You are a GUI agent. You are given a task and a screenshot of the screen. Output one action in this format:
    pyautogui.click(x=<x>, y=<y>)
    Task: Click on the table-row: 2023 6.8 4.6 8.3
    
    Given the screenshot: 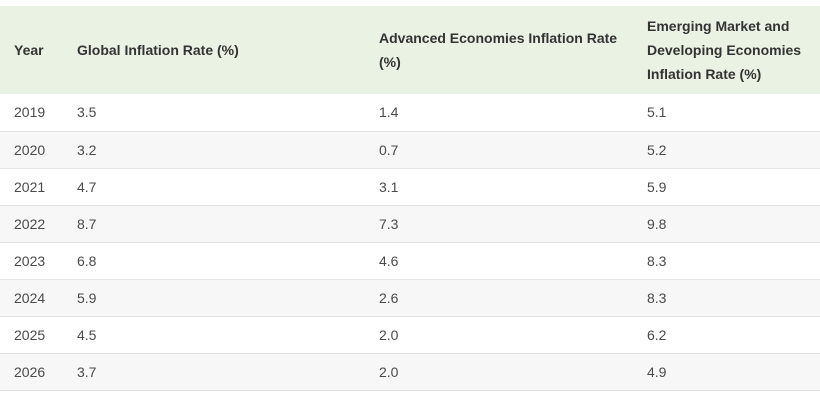 What is the action you would take?
    pyautogui.click(x=410, y=260)
    